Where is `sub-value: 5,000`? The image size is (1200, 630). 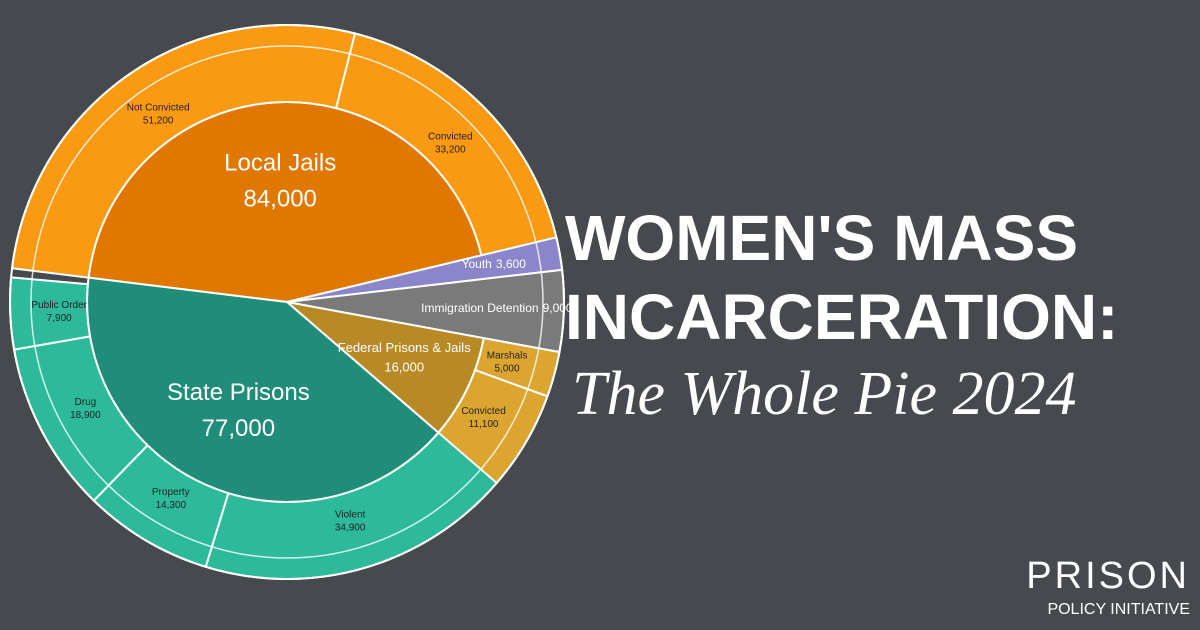 sub-value: 5,000 is located at coordinates (507, 368).